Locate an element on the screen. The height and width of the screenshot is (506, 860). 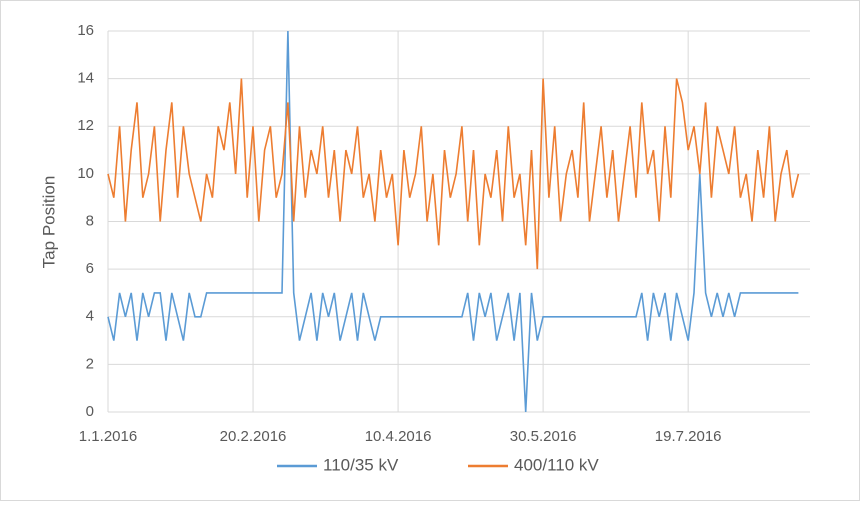
y-axis-label: Tap Position is located at coordinates (48, 222).